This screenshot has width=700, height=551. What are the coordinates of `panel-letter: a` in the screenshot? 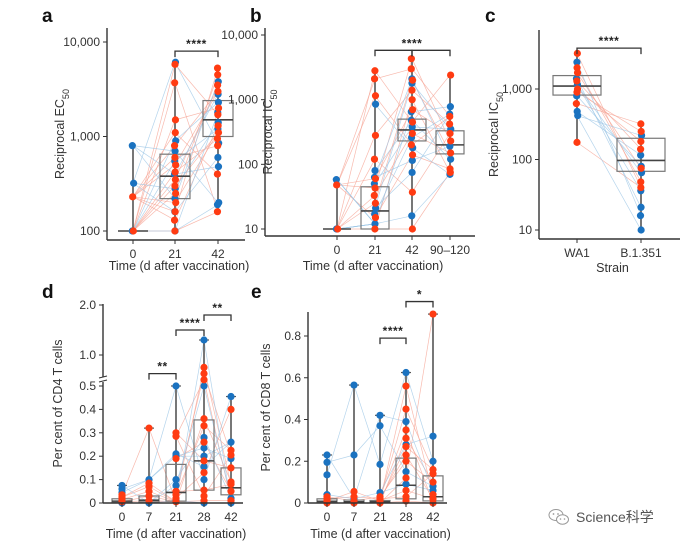 It's located at (47, 16).